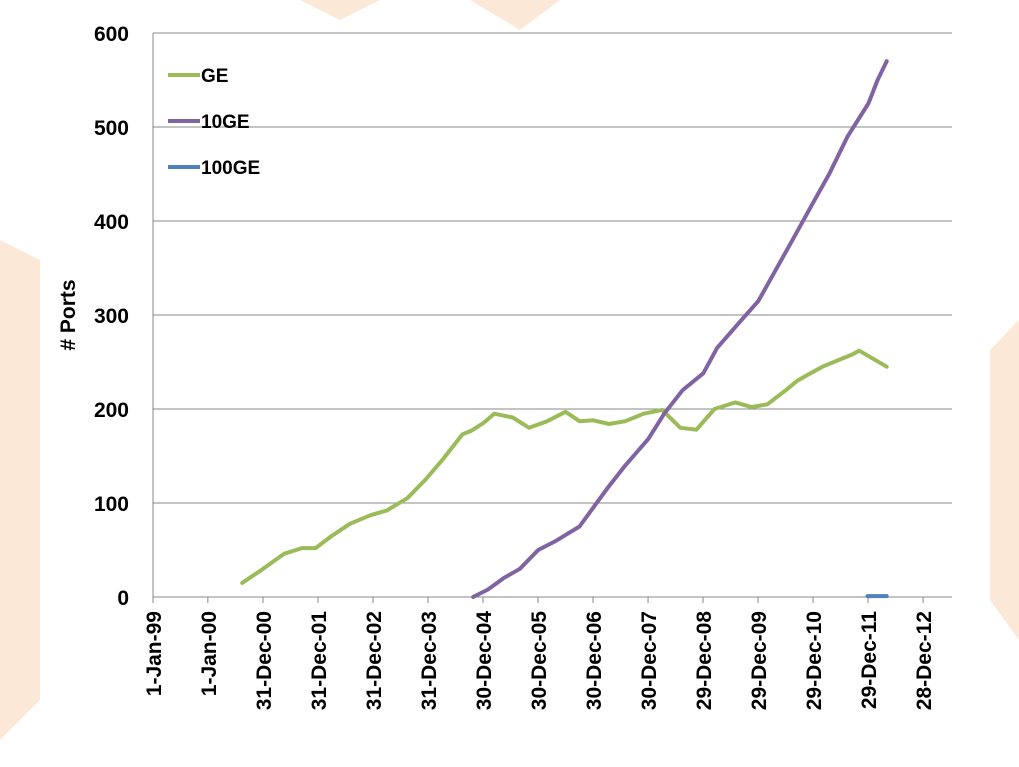 The height and width of the screenshot is (767, 1019). I want to click on y-tick-label: 100, so click(111, 504).